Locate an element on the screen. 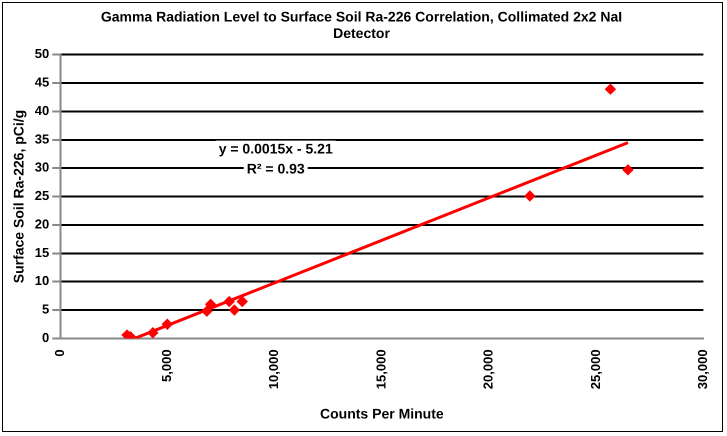 The height and width of the screenshot is (436, 727). y-tick-label: 45 is located at coordinates (42, 82).